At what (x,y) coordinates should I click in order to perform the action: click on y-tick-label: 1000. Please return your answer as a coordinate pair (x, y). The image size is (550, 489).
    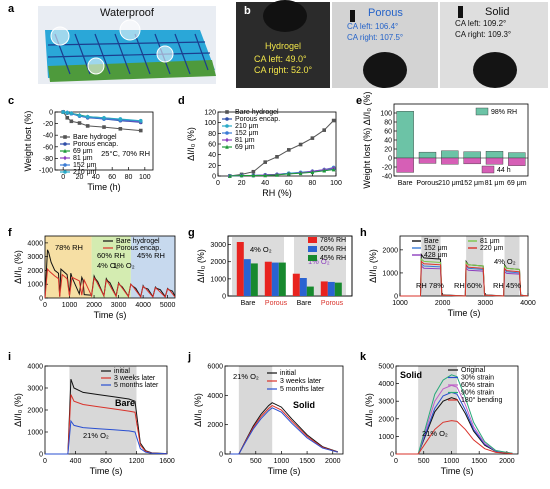
    Looking at the image, I should click on (35, 285).